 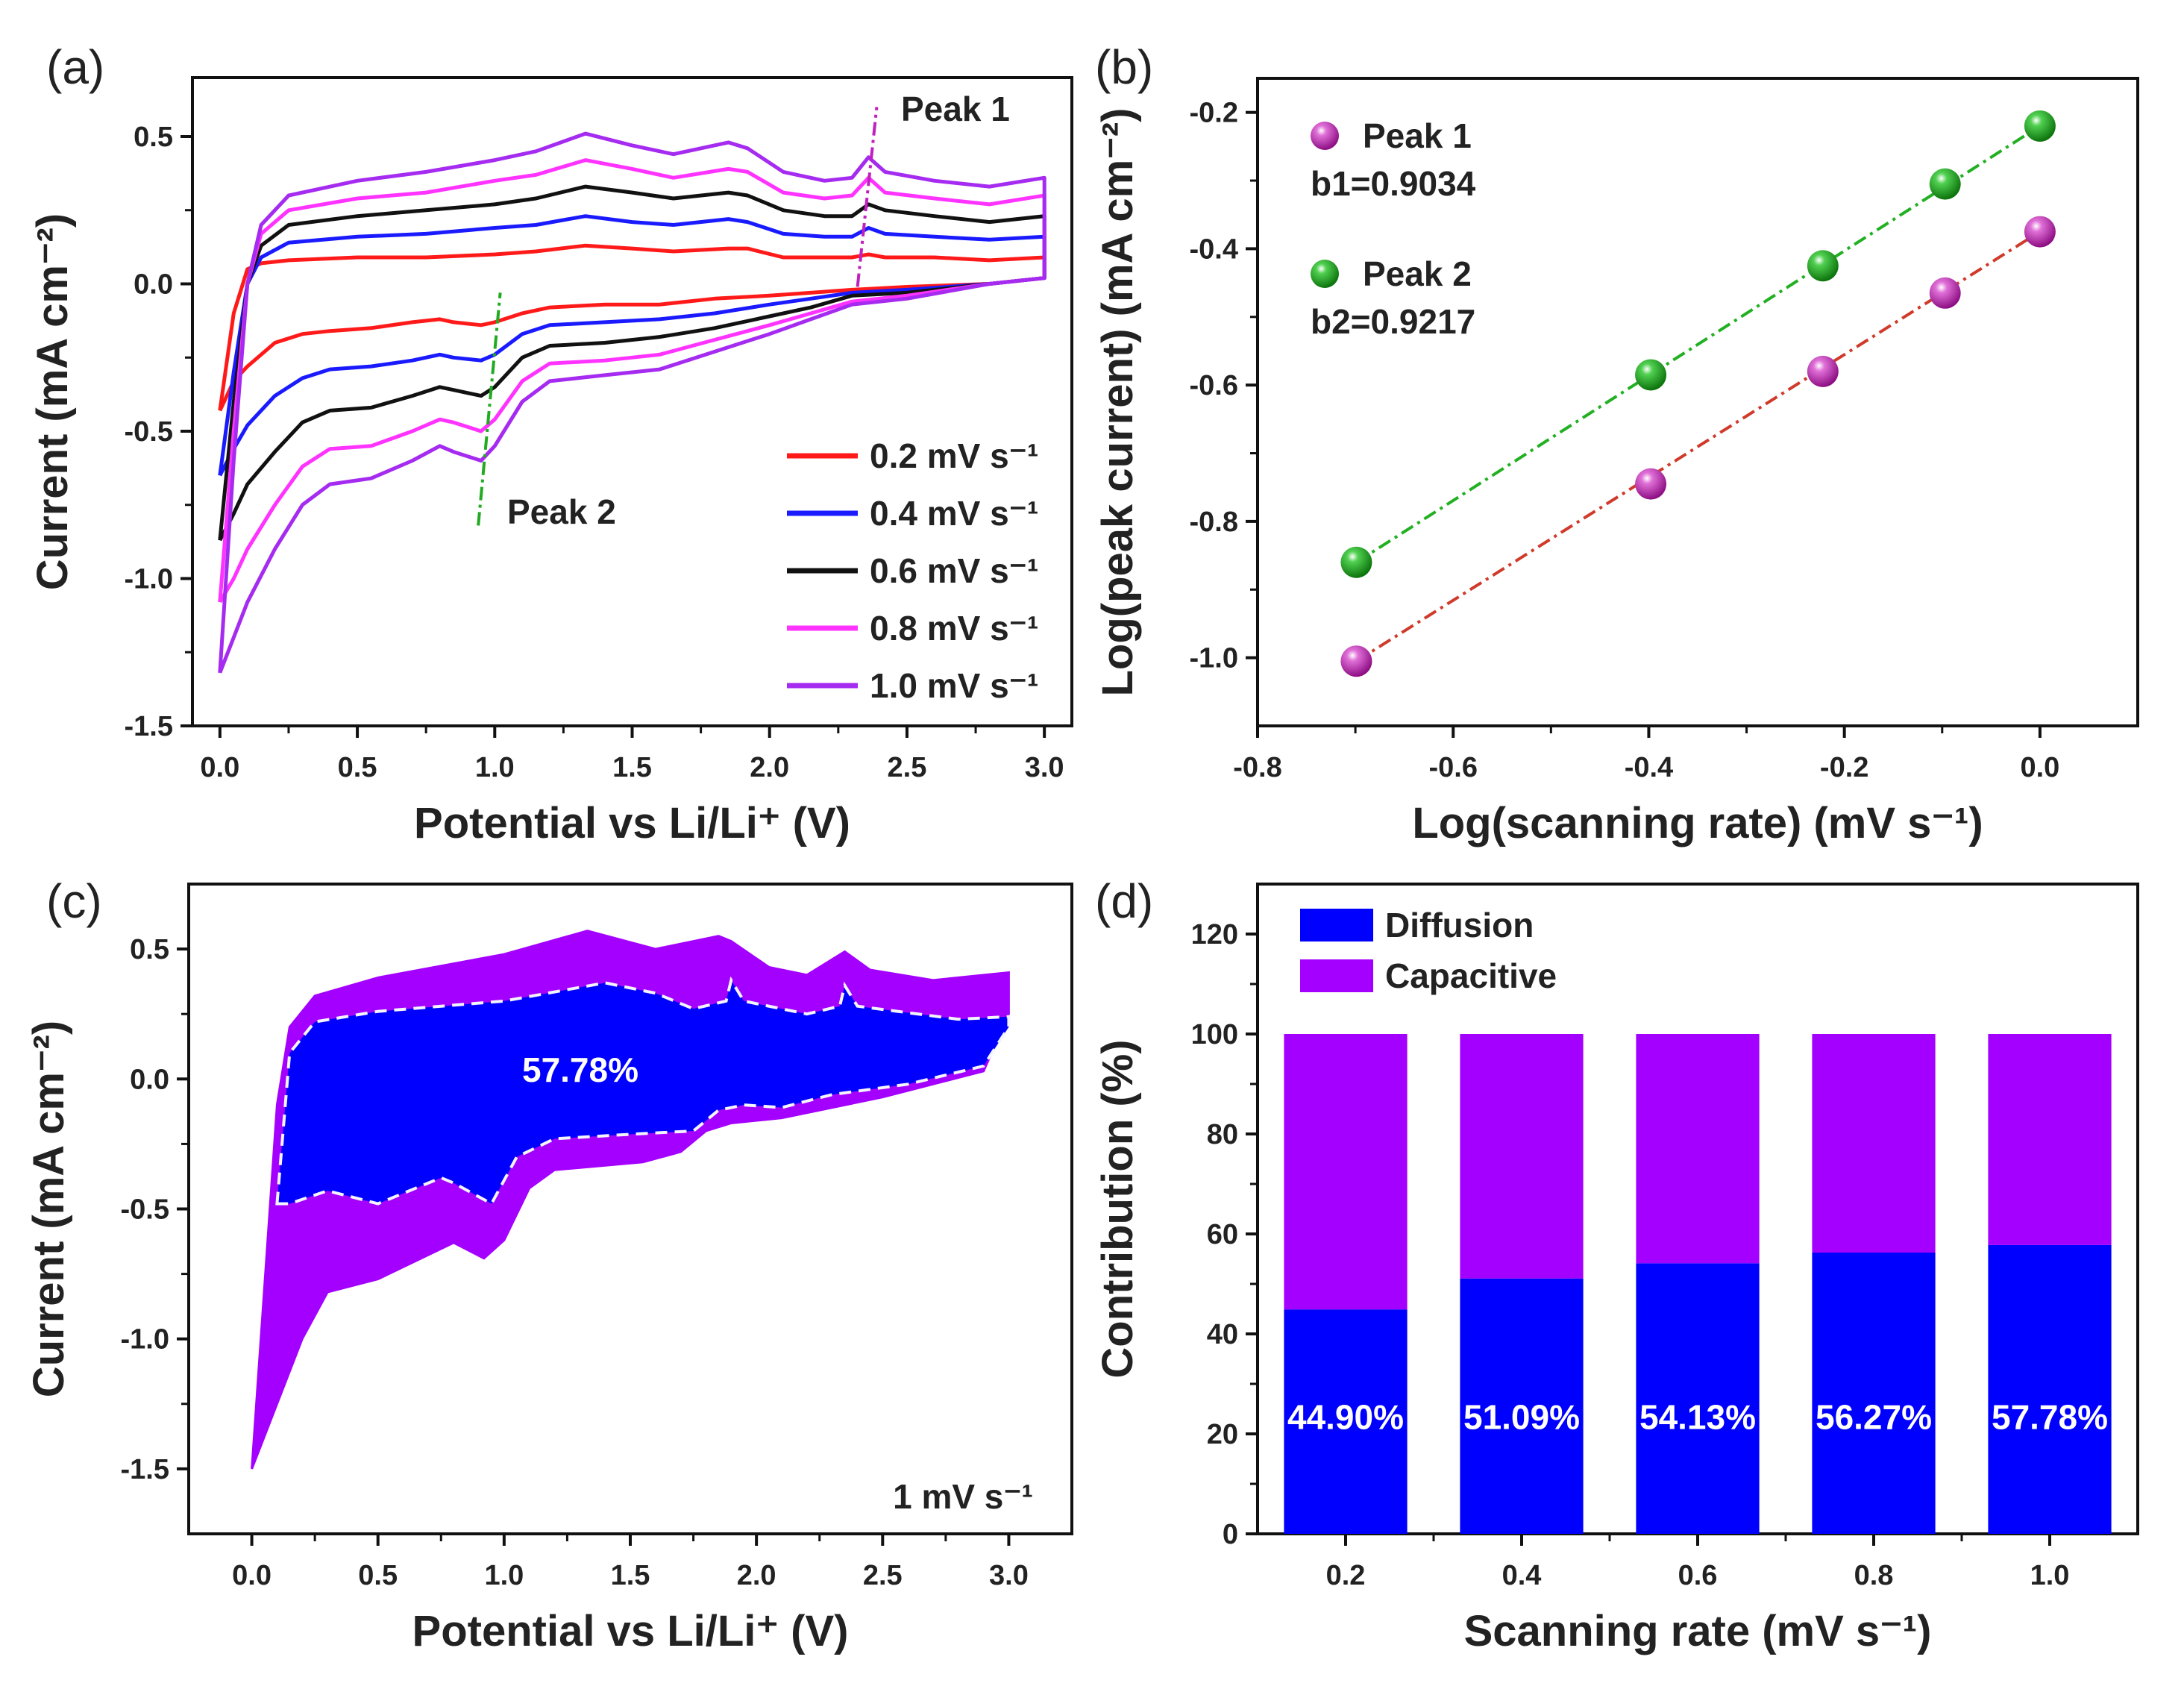 What do you see at coordinates (1222, 1134) in the screenshot?
I see `y-tick-label: 80` at bounding box center [1222, 1134].